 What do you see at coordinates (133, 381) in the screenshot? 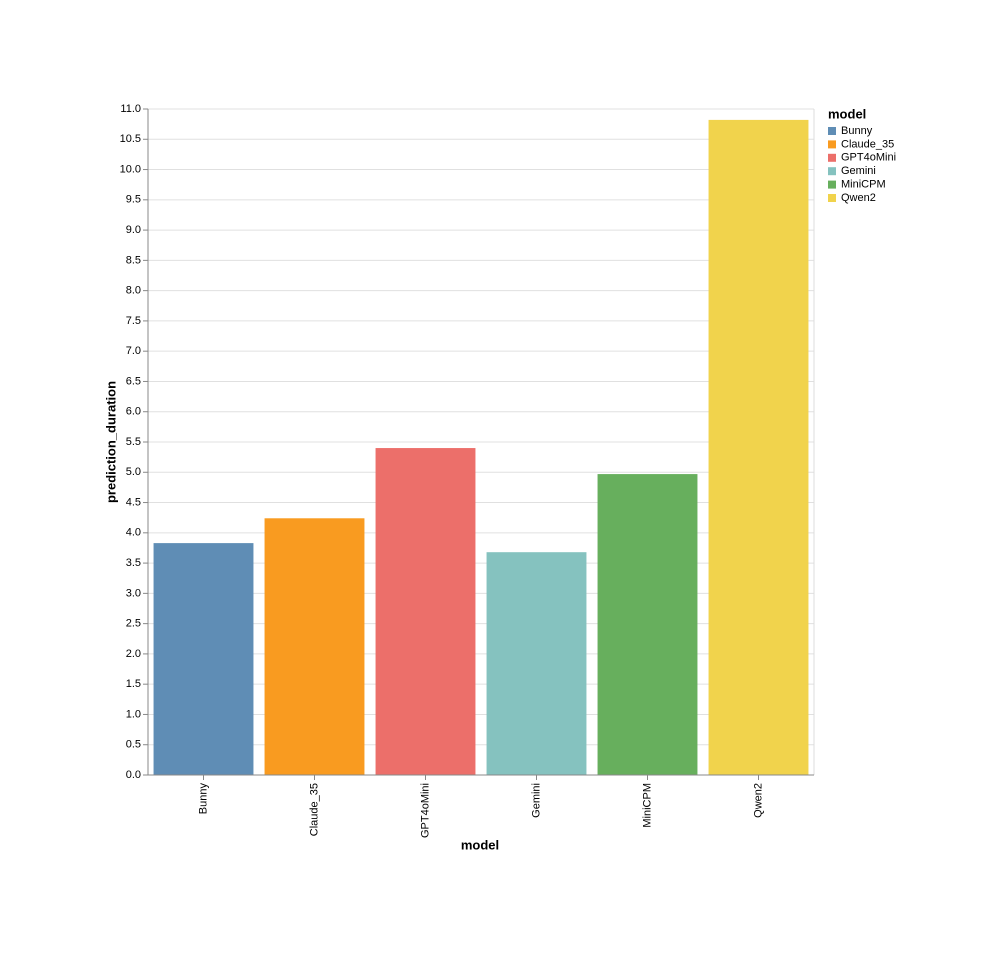
I see `y-tick-label: 6.5` at bounding box center [133, 381].